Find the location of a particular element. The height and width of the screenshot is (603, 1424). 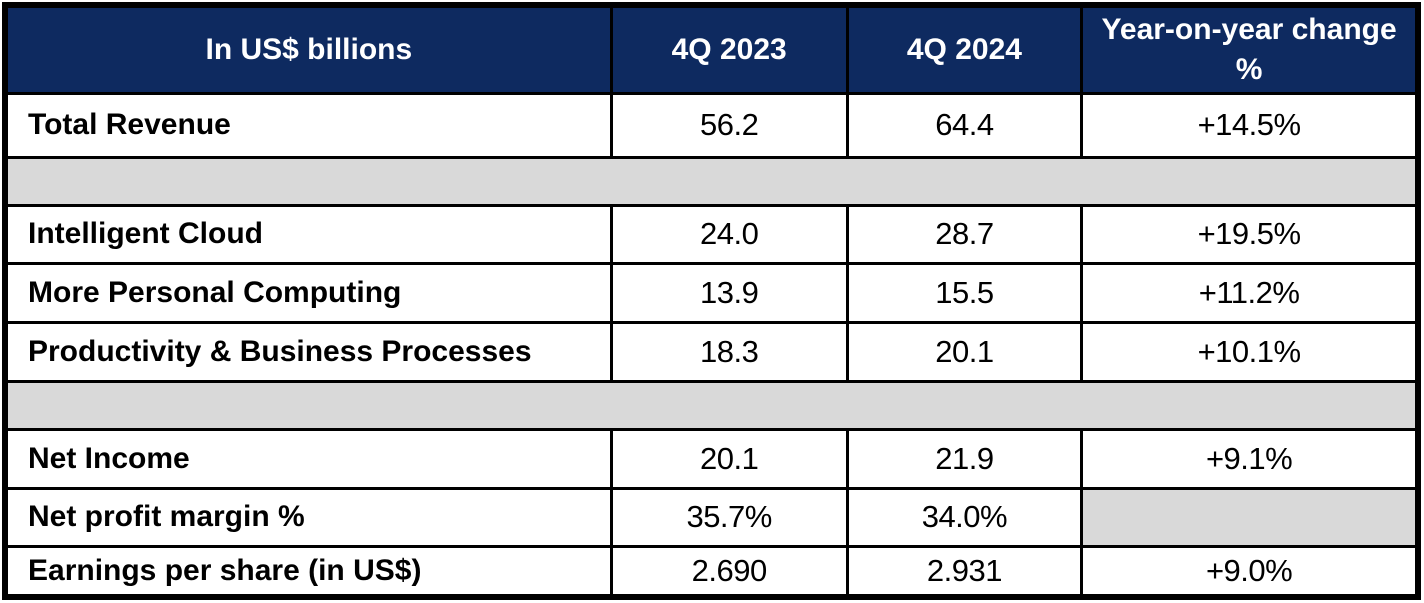

value-4q2023: 56.2 is located at coordinates (729, 125).